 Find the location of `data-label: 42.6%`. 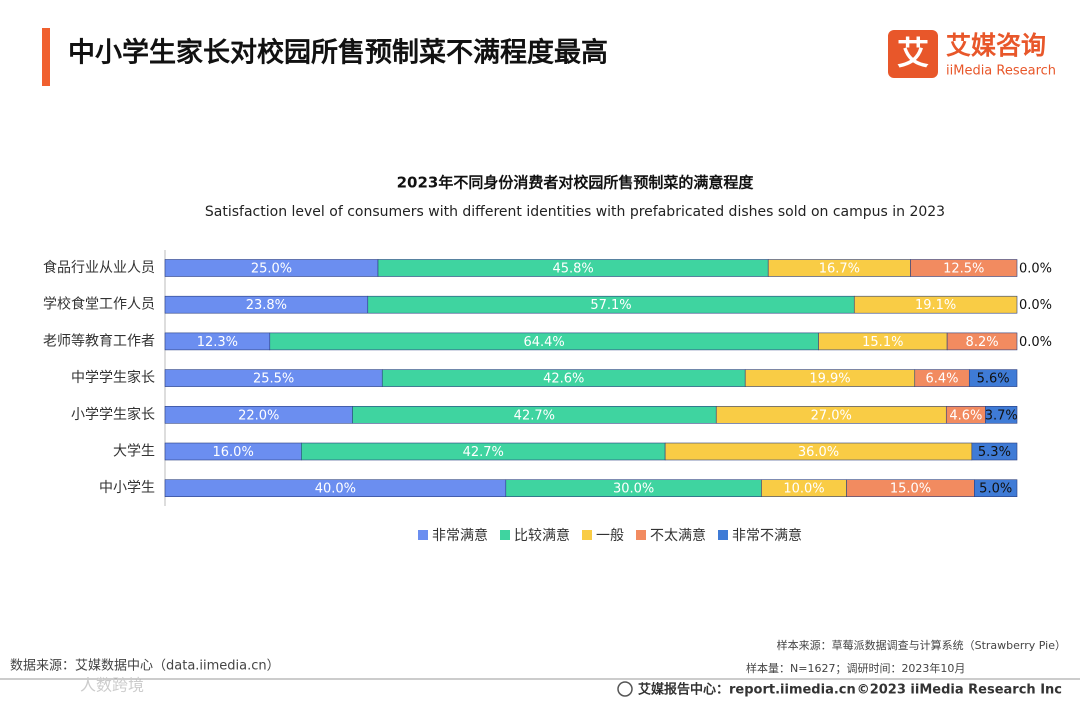

data-label: 42.6% is located at coordinates (563, 379).